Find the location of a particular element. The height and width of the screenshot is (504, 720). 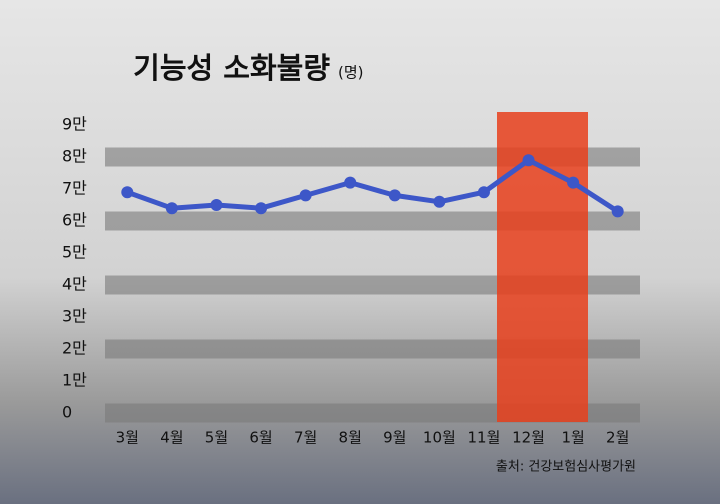

y-tick-label: 2만 is located at coordinates (74, 348).